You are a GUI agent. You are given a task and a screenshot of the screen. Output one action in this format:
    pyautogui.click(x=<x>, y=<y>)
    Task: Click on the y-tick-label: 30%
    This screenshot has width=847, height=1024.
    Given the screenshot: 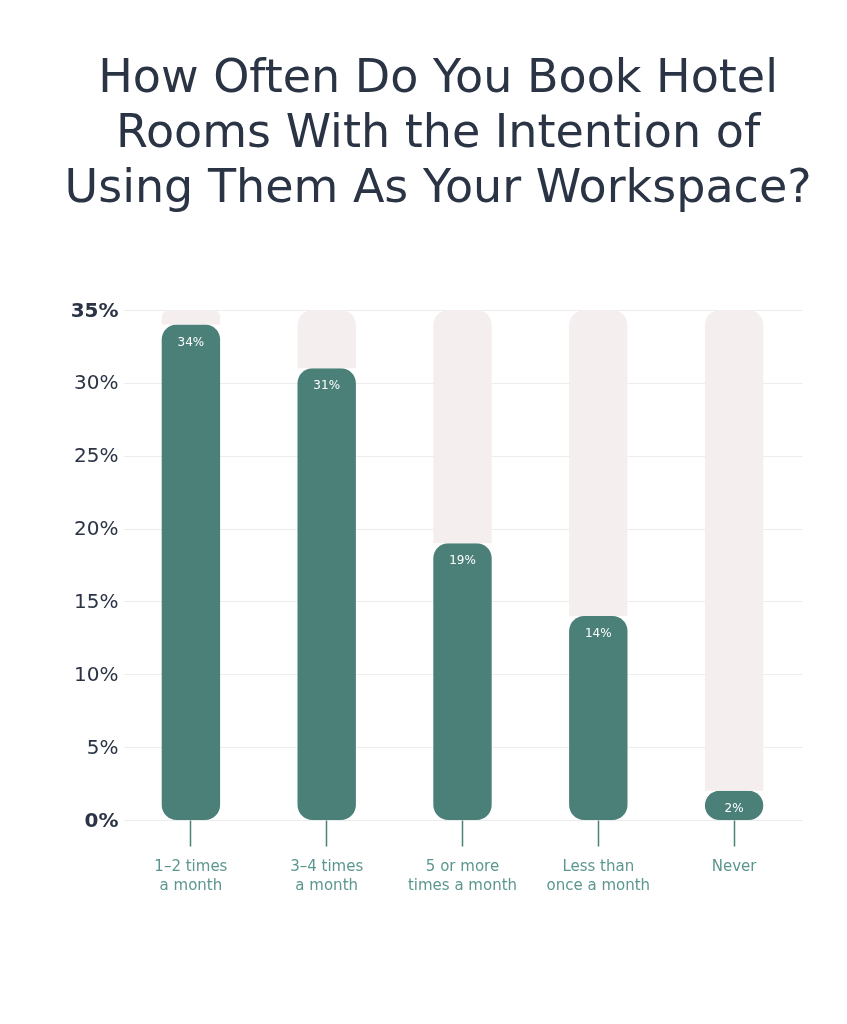 What is the action you would take?
    pyautogui.click(x=96, y=382)
    